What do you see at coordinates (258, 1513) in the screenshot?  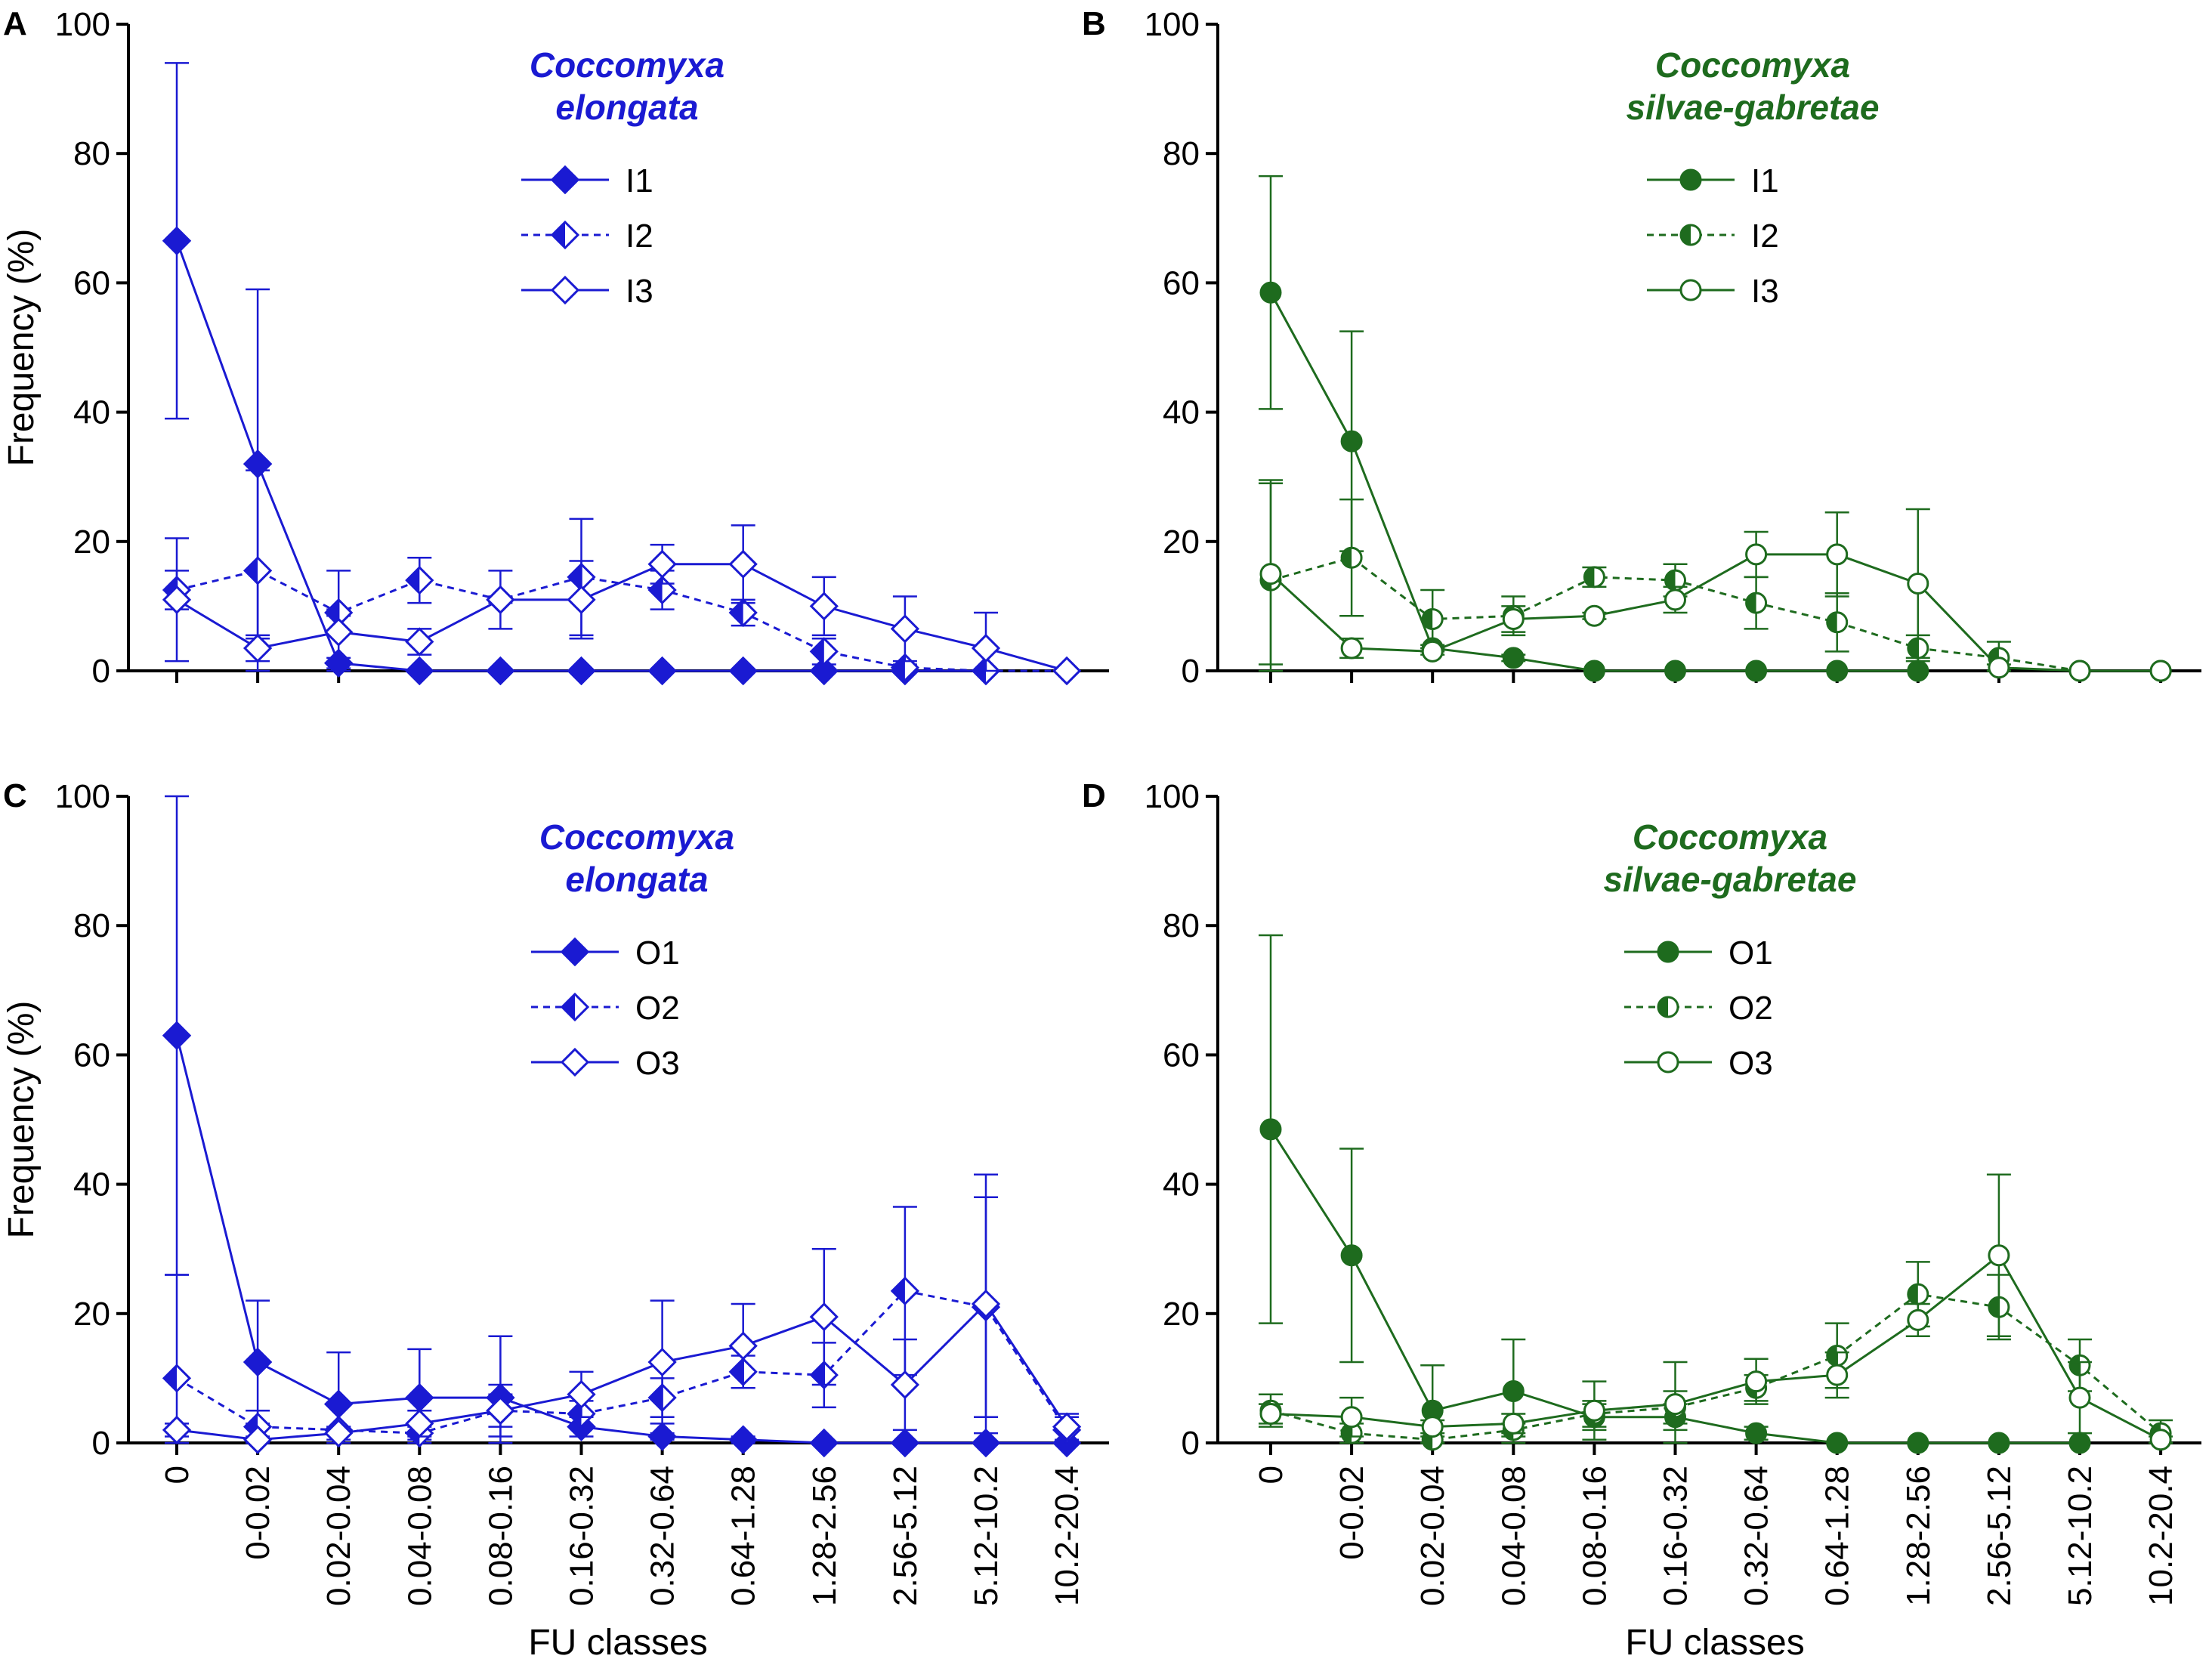 I see `x-tick-label: 0-0.02` at bounding box center [258, 1513].